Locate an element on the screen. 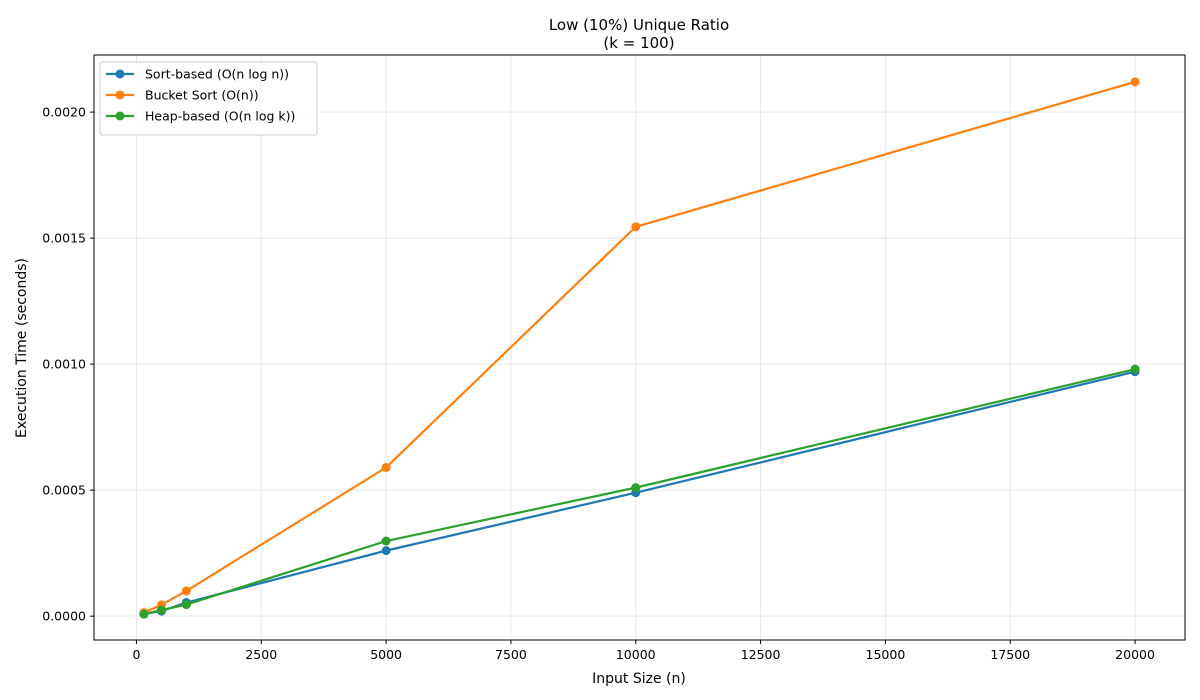 The image size is (1200, 700). chart-title: Low (10%) Unique Ratio is located at coordinates (639, 25).